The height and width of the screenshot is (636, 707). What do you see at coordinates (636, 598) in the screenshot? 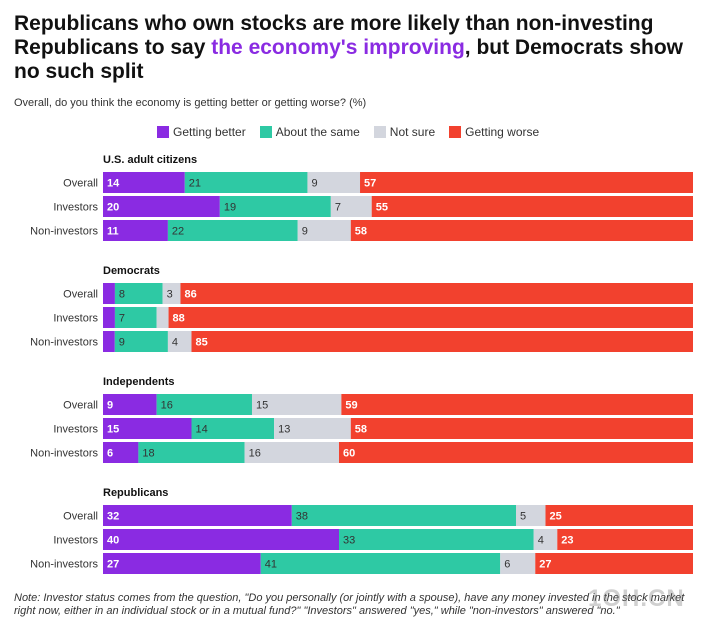
I see `watermark: 1OH.CN` at bounding box center [636, 598].